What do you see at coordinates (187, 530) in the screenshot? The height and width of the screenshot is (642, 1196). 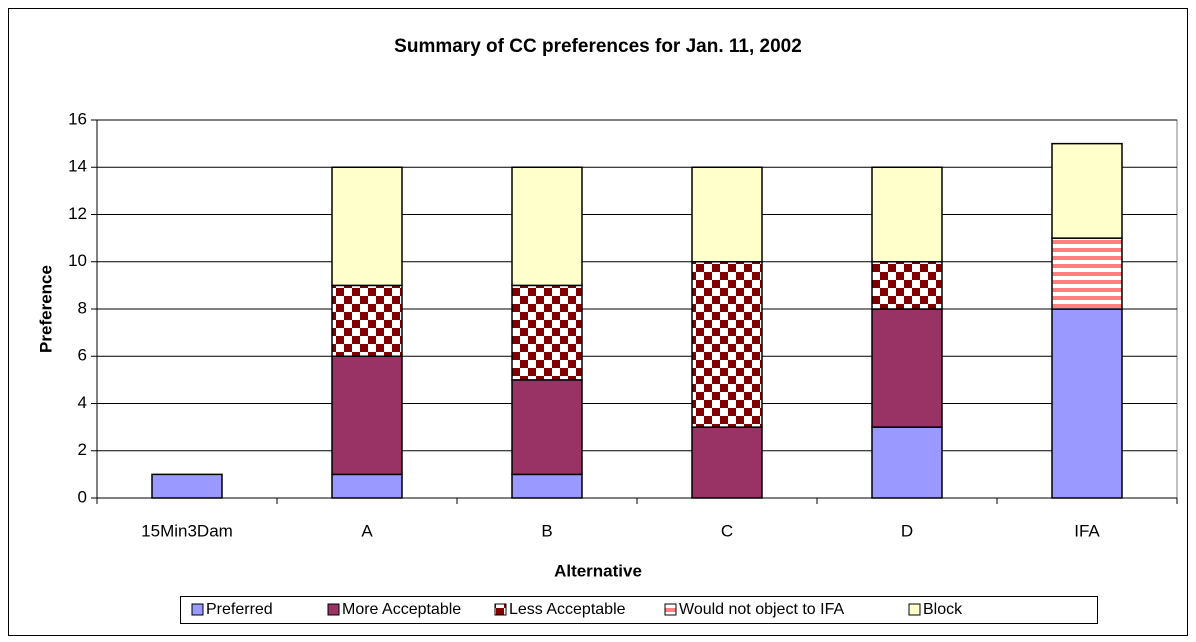 I see `x-tick-label: 15Min3Dam` at bounding box center [187, 530].